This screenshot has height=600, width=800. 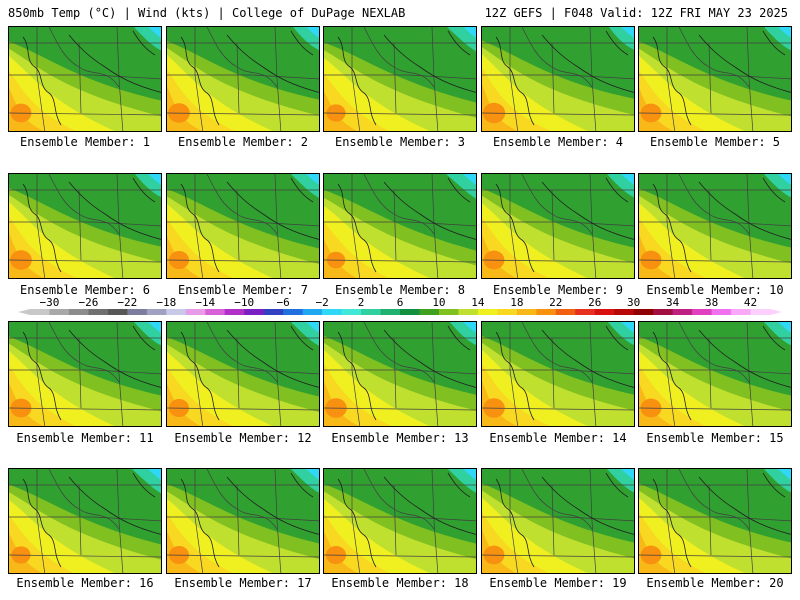 I want to click on colorbar-tick-label: −30, so click(x=50, y=302).